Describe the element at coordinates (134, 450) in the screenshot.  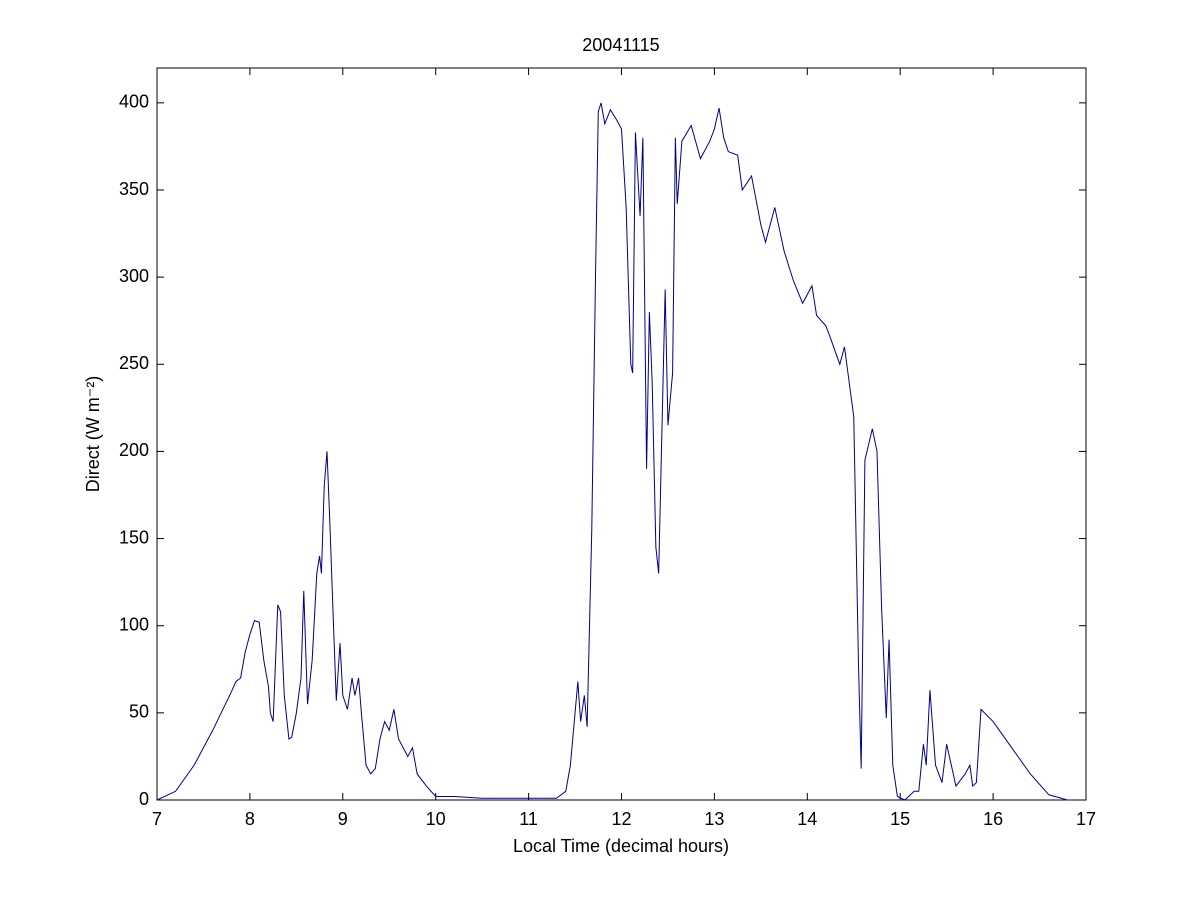
I see `y-tick-label: 200` at that location.